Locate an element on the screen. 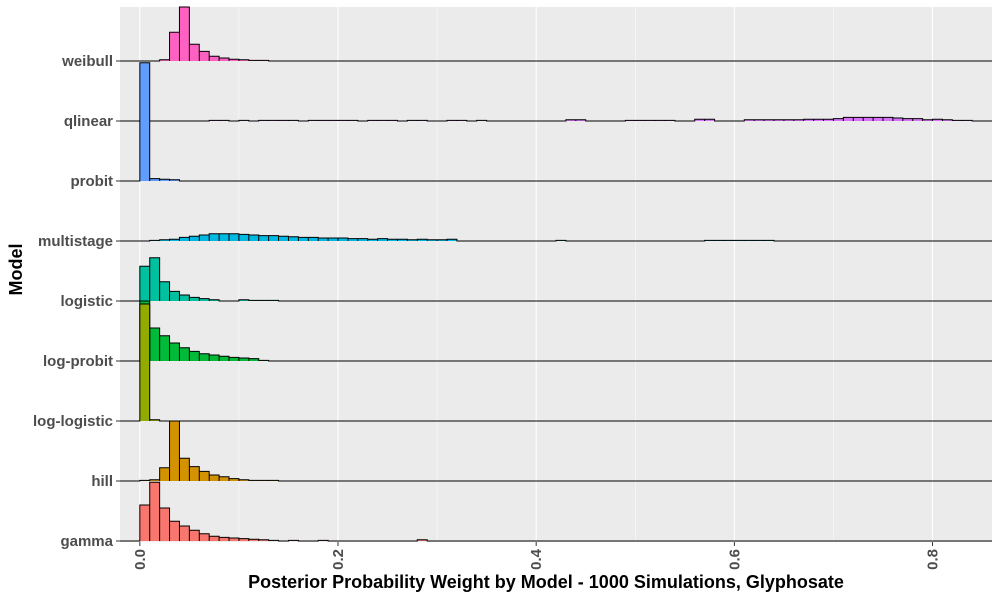  y-tick-label: qlinear is located at coordinates (88, 121).